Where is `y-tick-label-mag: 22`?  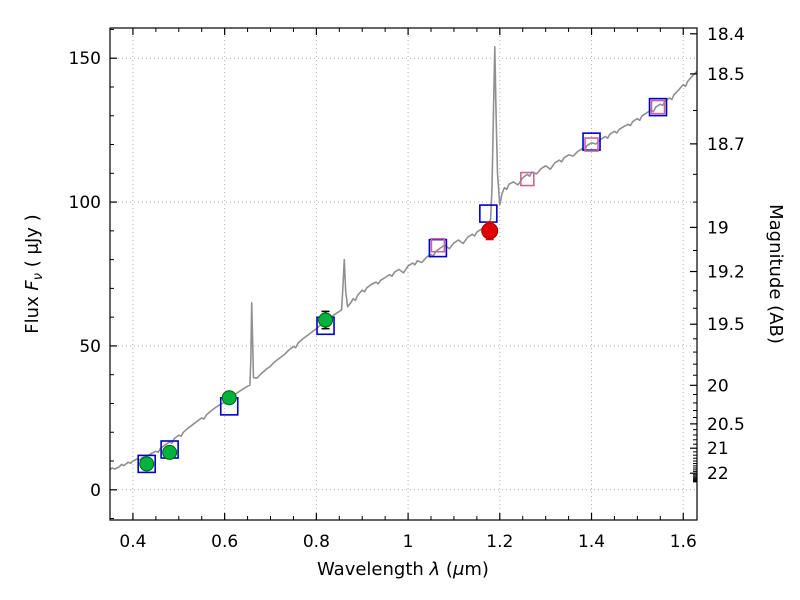 y-tick-label-mag: 22 is located at coordinates (718, 474).